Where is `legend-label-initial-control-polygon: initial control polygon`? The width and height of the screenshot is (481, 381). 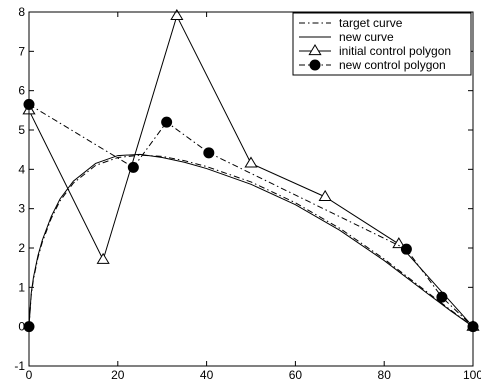
legend-label-initial-control-polygon: initial control polygon is located at coordinates (395, 51).